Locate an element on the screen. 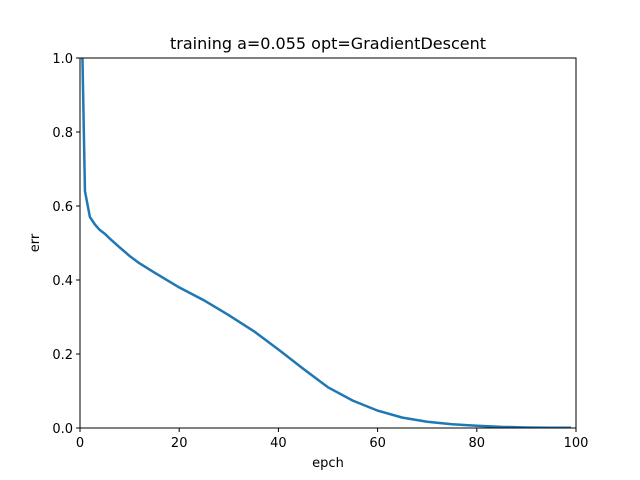 Image resolution: width=640 pixels, height=480 pixels. y-tick-label: 0.0 is located at coordinates (62, 429).